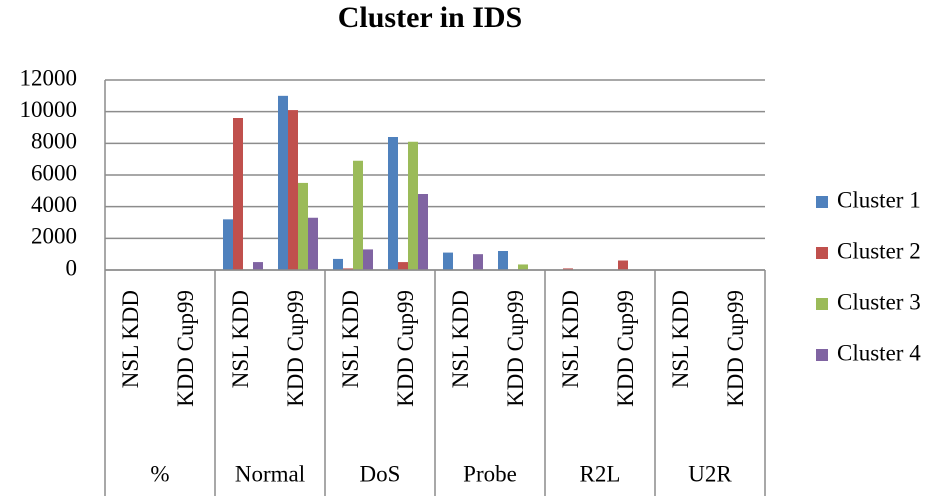 This screenshot has height=496, width=950. Describe the element at coordinates (159, 473) in the screenshot. I see `group-label: %` at that location.